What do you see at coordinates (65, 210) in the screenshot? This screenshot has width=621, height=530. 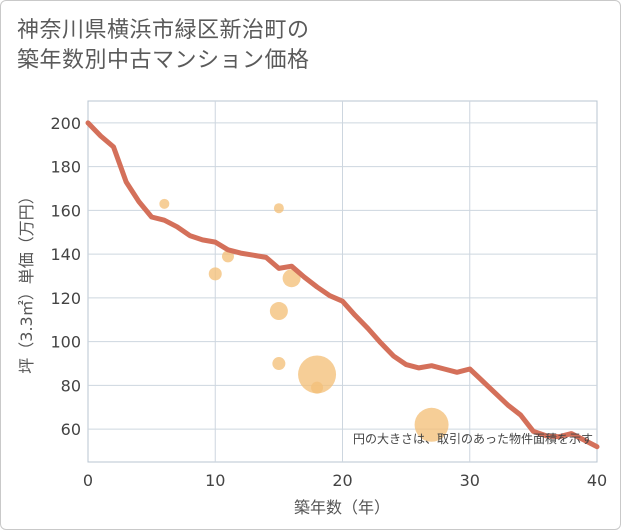 I see `y-tick-label: 160` at bounding box center [65, 210].